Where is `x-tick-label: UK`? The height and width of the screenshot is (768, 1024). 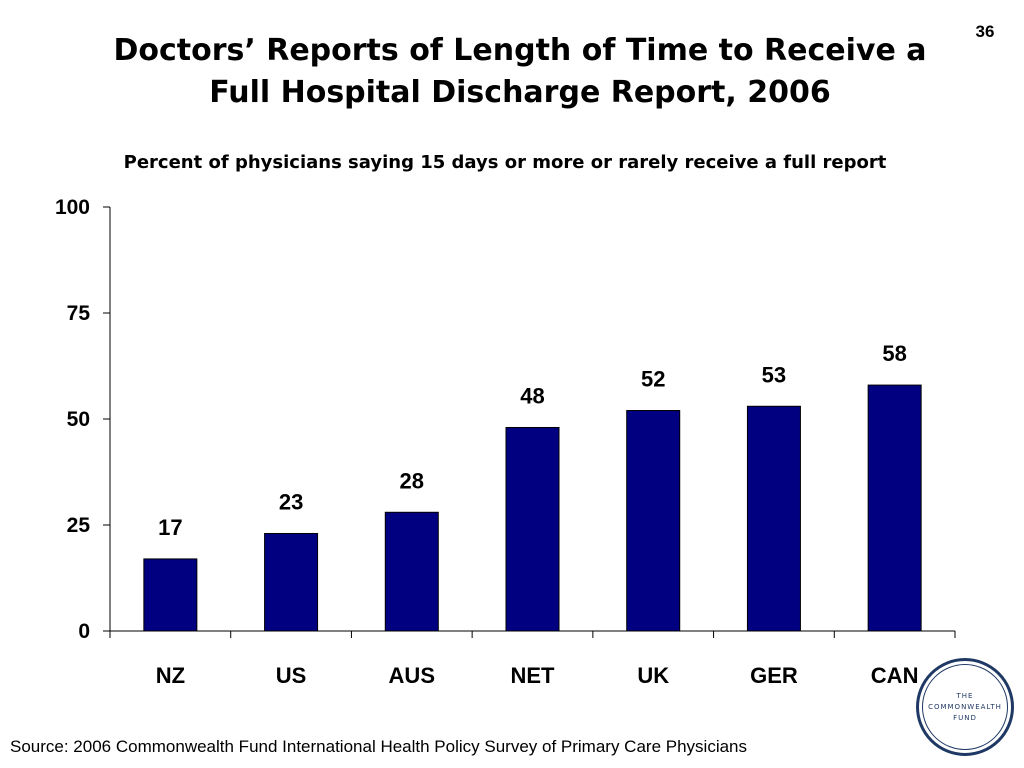 x-tick-label: UK is located at coordinates (653, 675).